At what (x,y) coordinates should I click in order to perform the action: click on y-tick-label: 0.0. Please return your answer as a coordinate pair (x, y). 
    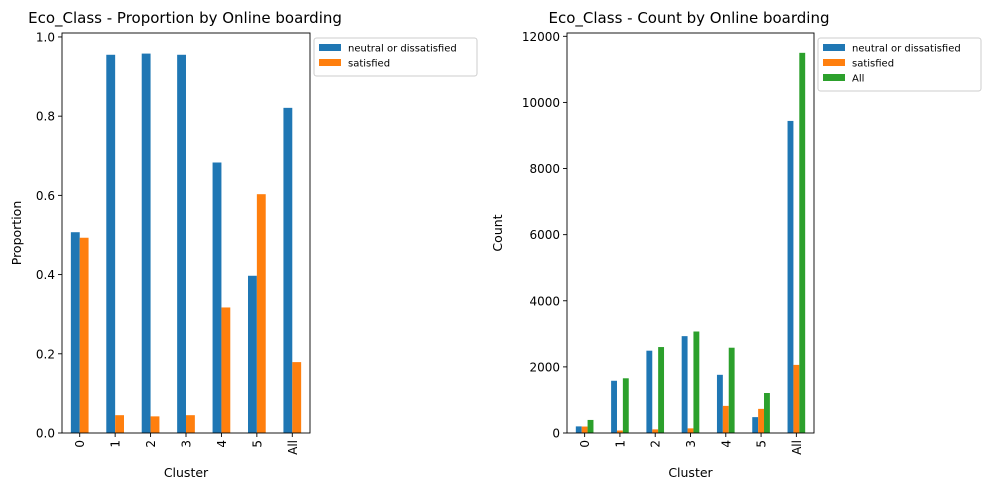
    Looking at the image, I should click on (45, 434).